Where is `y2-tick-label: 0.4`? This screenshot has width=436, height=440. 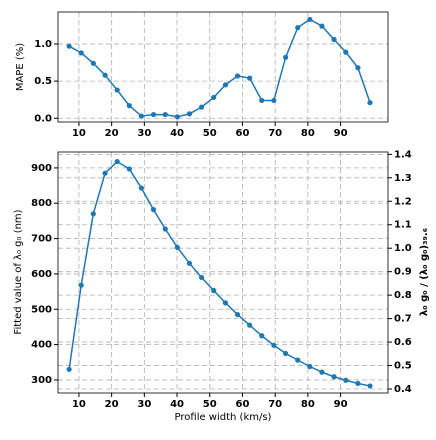
y2-tick-label: 0.4 is located at coordinates (403, 389).